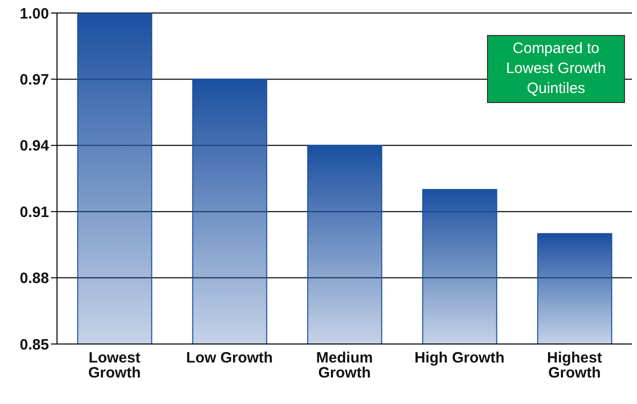 The width and height of the screenshot is (637, 404). What do you see at coordinates (34, 13) in the screenshot?
I see `y-tick-label: 1.00` at bounding box center [34, 13].